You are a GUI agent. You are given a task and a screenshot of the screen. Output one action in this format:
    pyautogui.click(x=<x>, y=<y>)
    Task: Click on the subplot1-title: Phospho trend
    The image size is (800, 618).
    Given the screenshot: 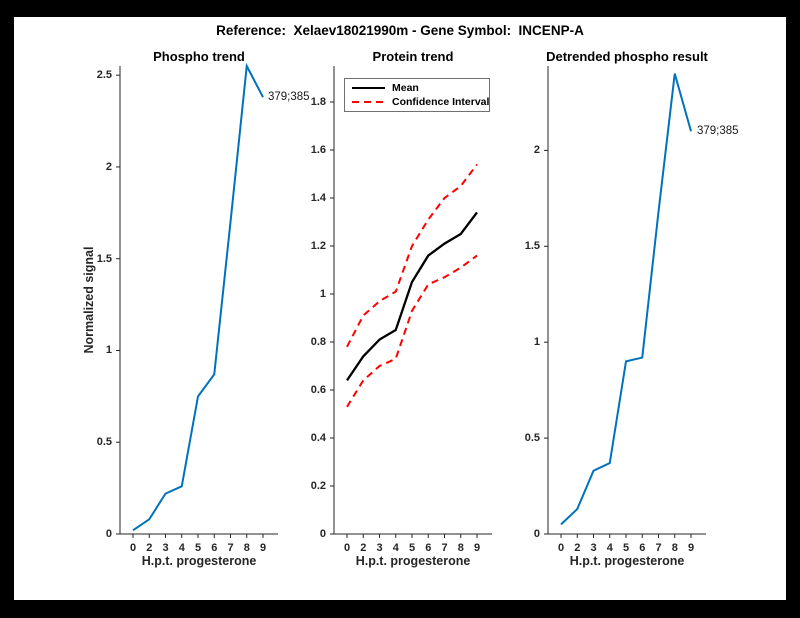 What is the action you would take?
    pyautogui.click(x=199, y=56)
    